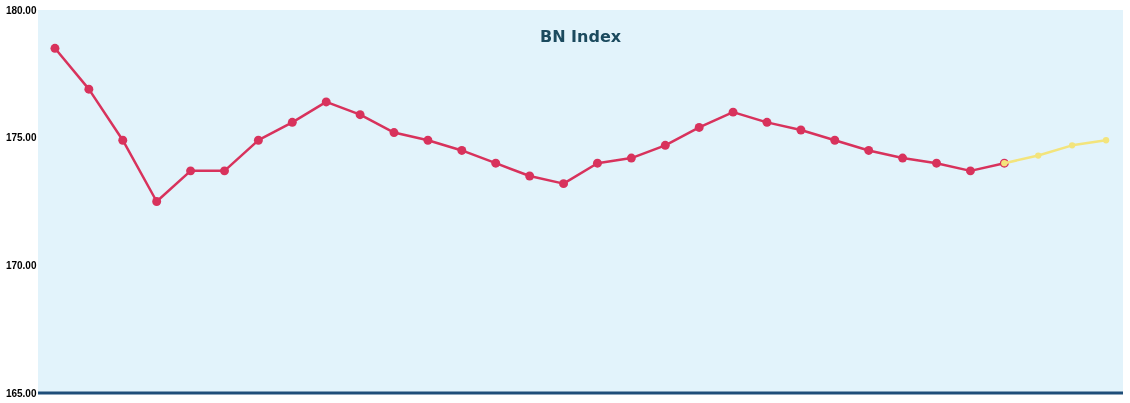 The width and height of the screenshot is (1130, 403). What do you see at coordinates (580, 36) in the screenshot?
I see `text: BN Index` at bounding box center [580, 36].